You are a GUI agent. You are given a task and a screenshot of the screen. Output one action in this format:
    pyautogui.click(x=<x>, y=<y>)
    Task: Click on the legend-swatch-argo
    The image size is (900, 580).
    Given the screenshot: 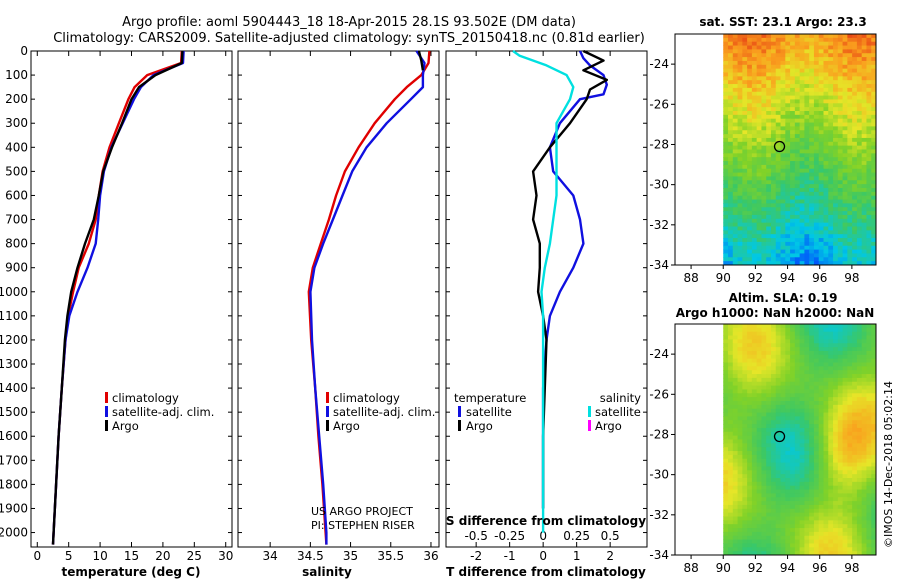 What is the action you would take?
    pyautogui.click(x=106, y=425)
    